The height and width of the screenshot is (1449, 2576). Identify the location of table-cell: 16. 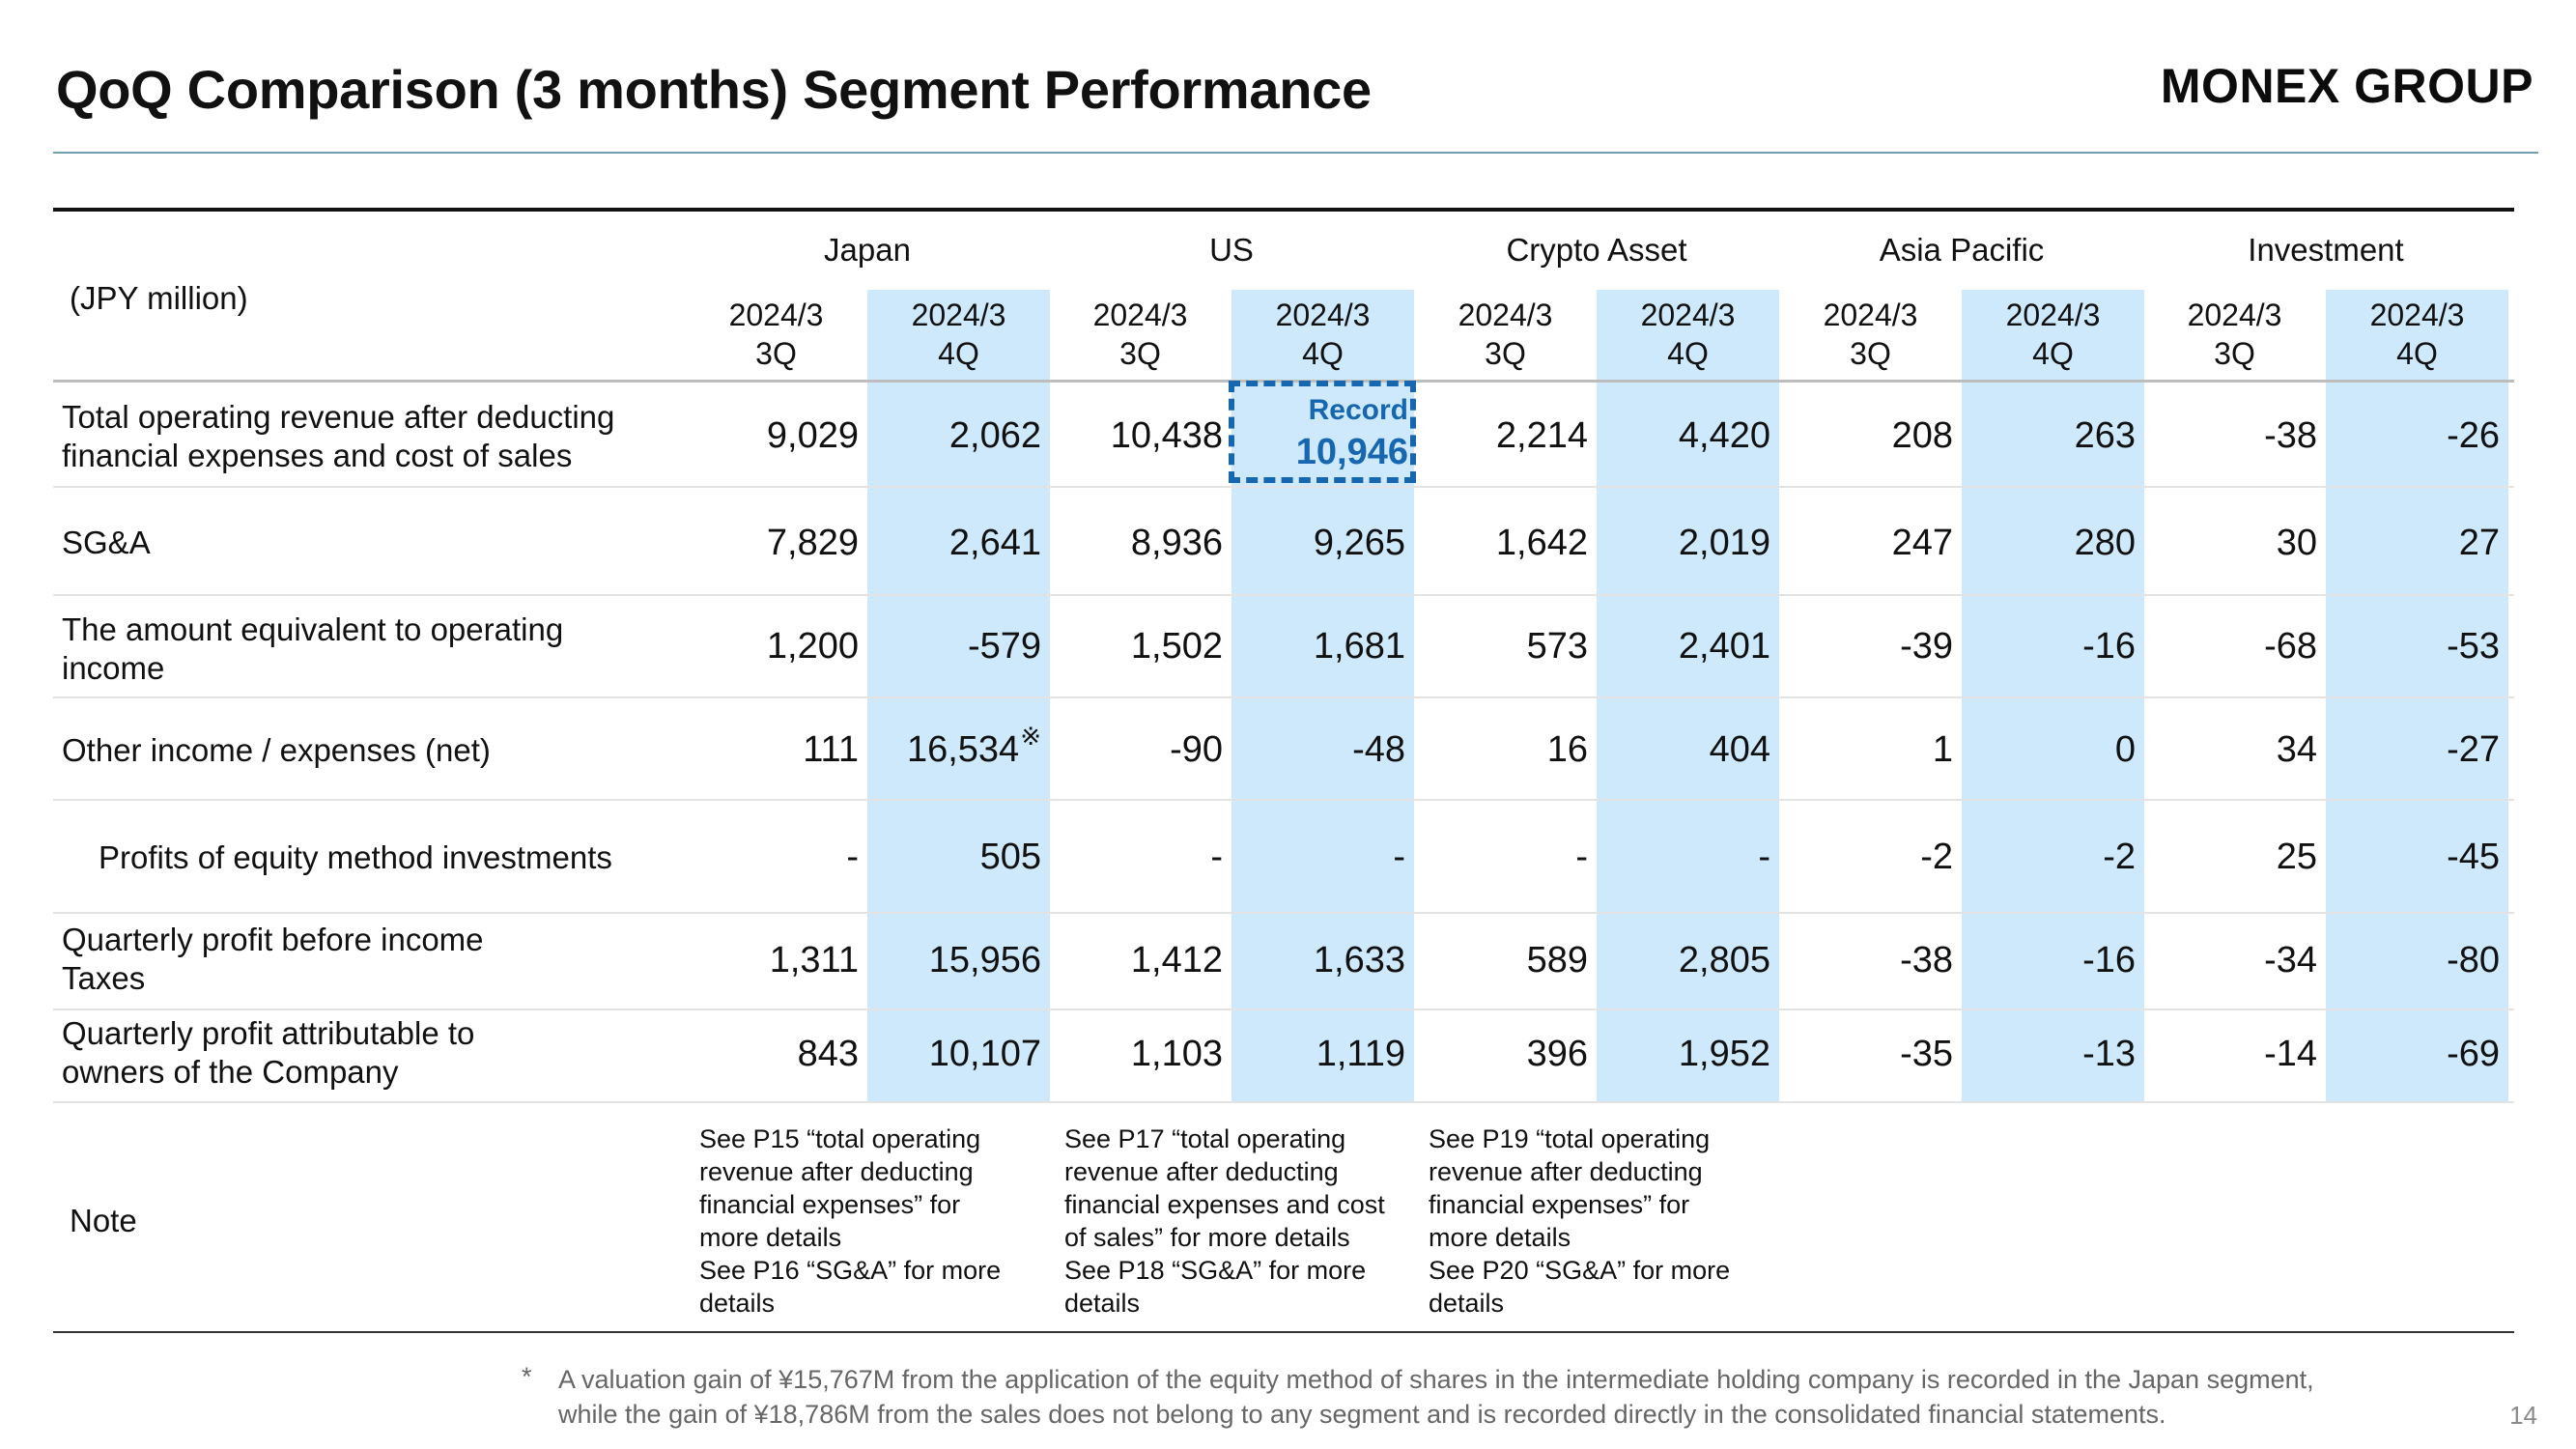
(1567, 749).